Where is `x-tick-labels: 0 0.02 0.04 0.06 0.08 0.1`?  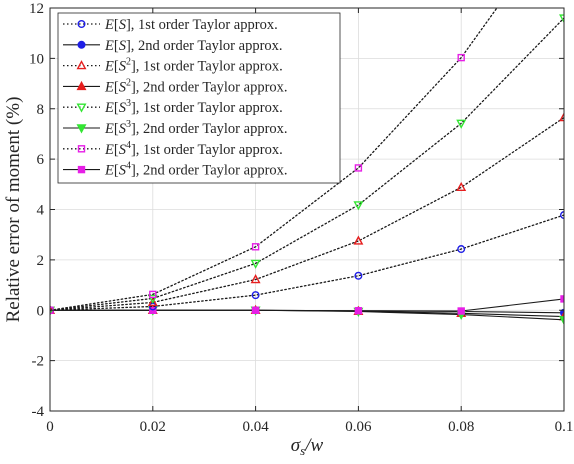
x-tick-labels: 0 0.02 0.04 0.06 0.08 0.1 is located at coordinates (309, 427).